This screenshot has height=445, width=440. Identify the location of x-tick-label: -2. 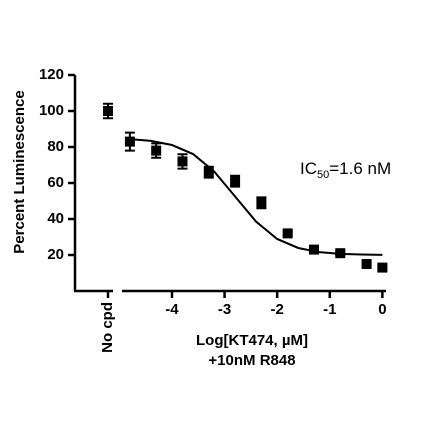
(276, 309).